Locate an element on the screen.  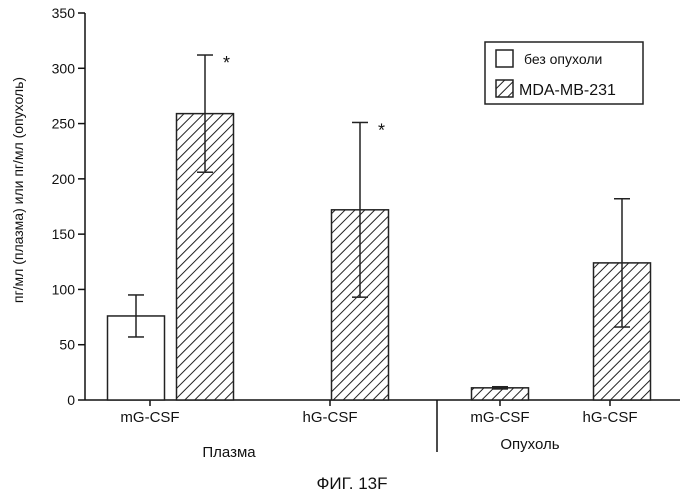
y-tick-label: 100 is located at coordinates (64, 289).